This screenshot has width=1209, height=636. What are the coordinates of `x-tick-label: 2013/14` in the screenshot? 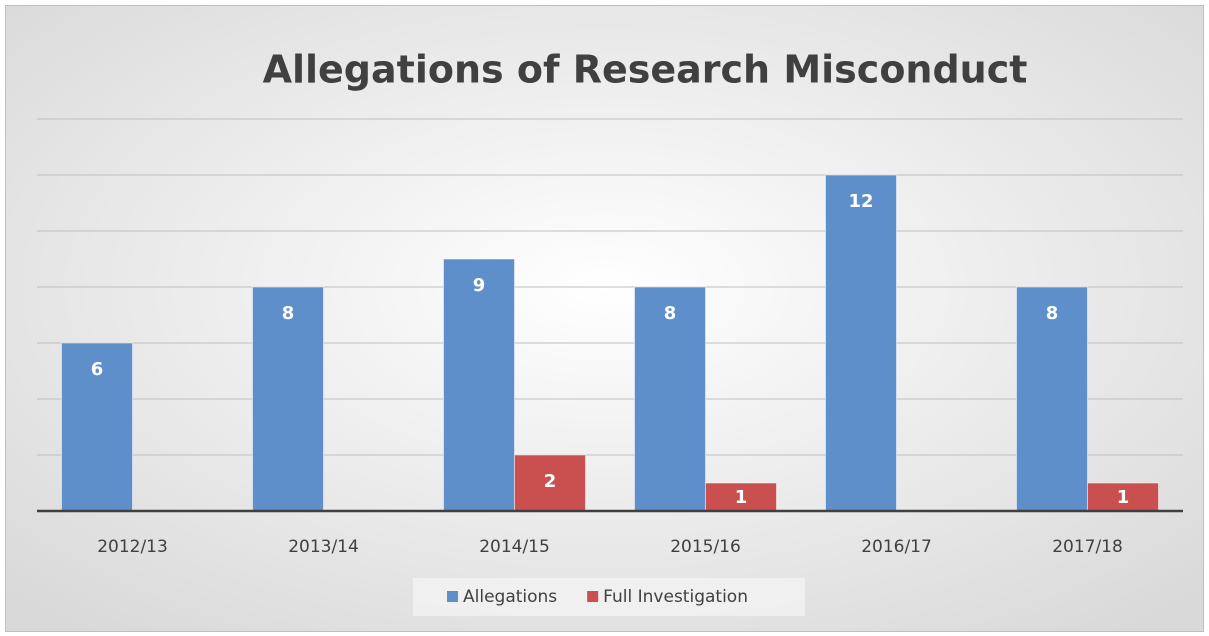 It's located at (323, 547).